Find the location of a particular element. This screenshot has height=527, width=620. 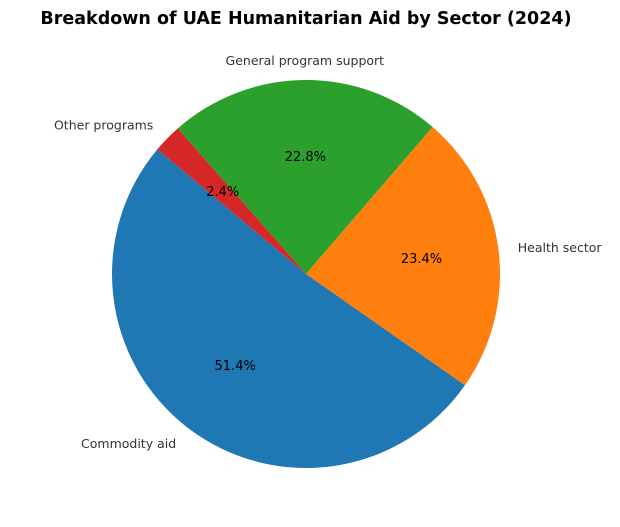

slice-label-general-program-support: General program support is located at coordinates (305, 60).